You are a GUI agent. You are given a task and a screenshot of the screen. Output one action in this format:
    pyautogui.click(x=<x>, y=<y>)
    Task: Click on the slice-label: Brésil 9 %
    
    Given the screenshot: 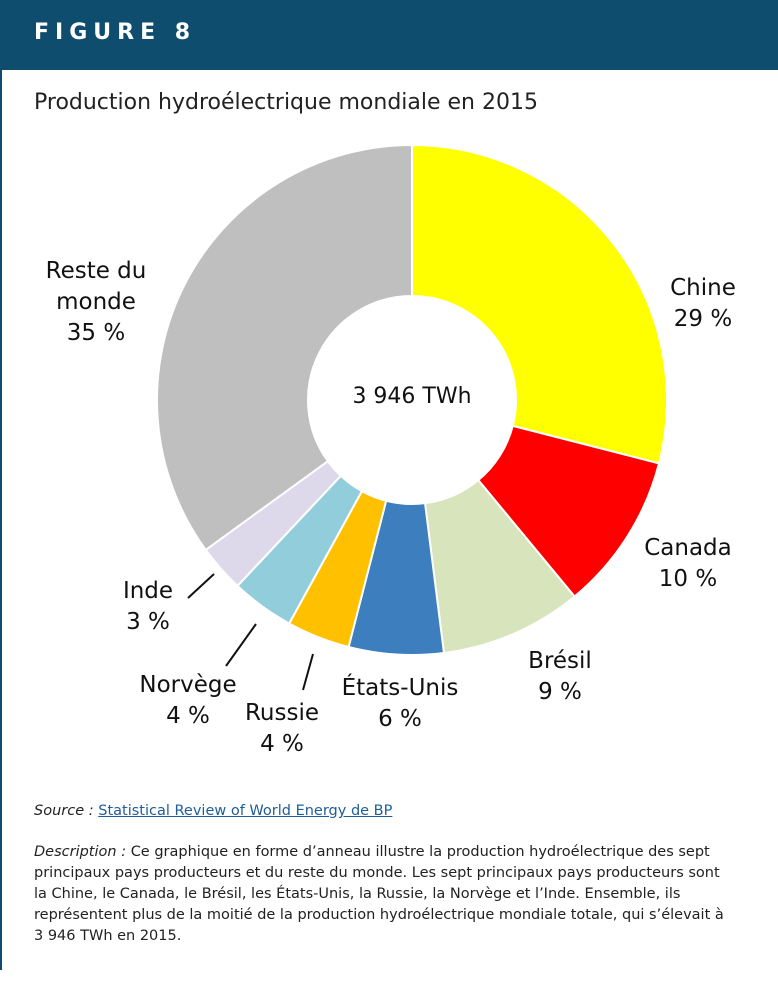 What is the action you would take?
    pyautogui.click(x=560, y=677)
    